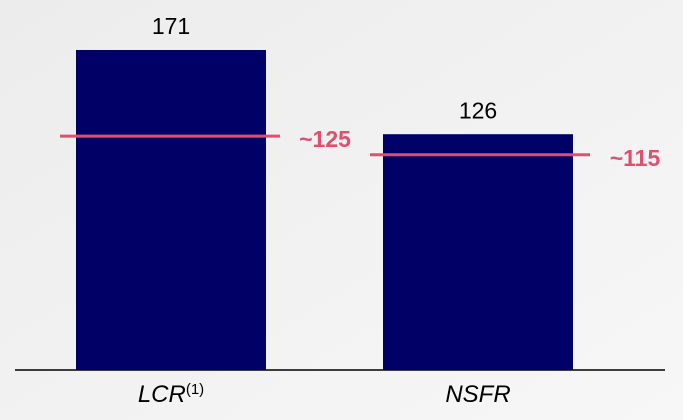 The height and width of the screenshot is (420, 683). I want to click on data-label: 171, so click(171, 26).